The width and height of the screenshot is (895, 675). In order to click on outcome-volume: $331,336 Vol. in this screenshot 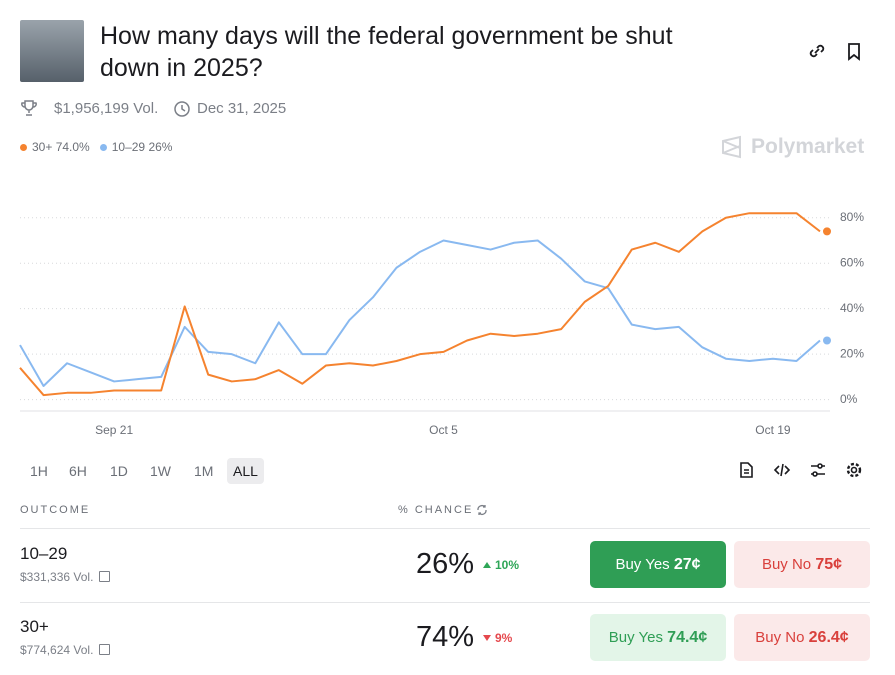, I will do `click(65, 577)`.